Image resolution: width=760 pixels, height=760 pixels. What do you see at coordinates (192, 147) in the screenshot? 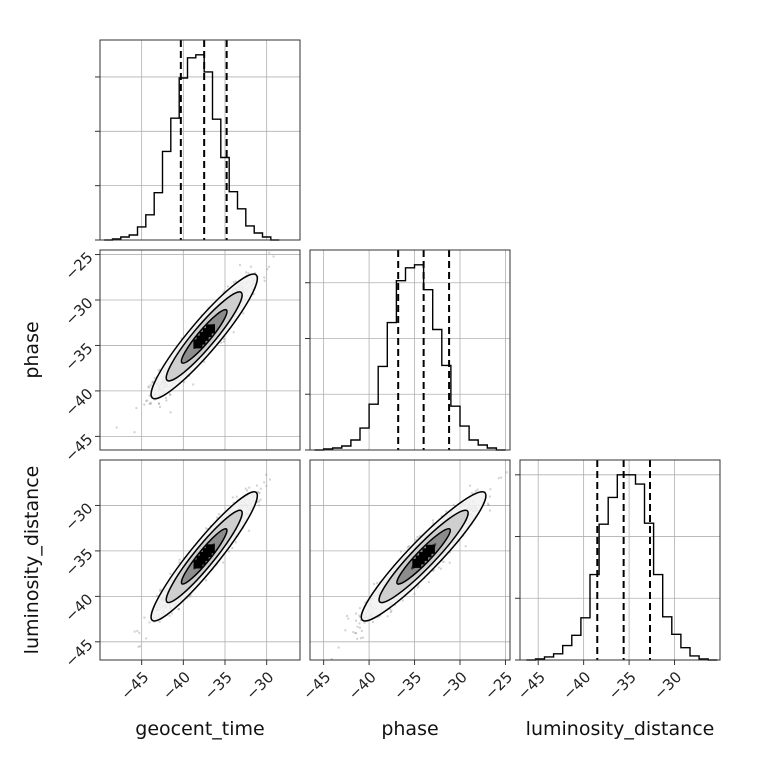
I see `histogram-geocent_time` at bounding box center [192, 147].